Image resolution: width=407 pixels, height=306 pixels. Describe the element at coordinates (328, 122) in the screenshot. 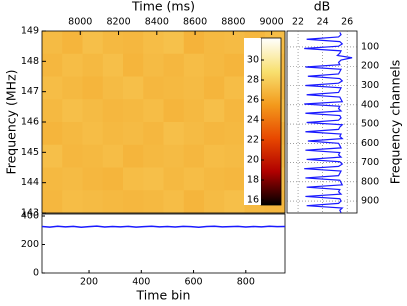

I see `spectrum-line` at that location.